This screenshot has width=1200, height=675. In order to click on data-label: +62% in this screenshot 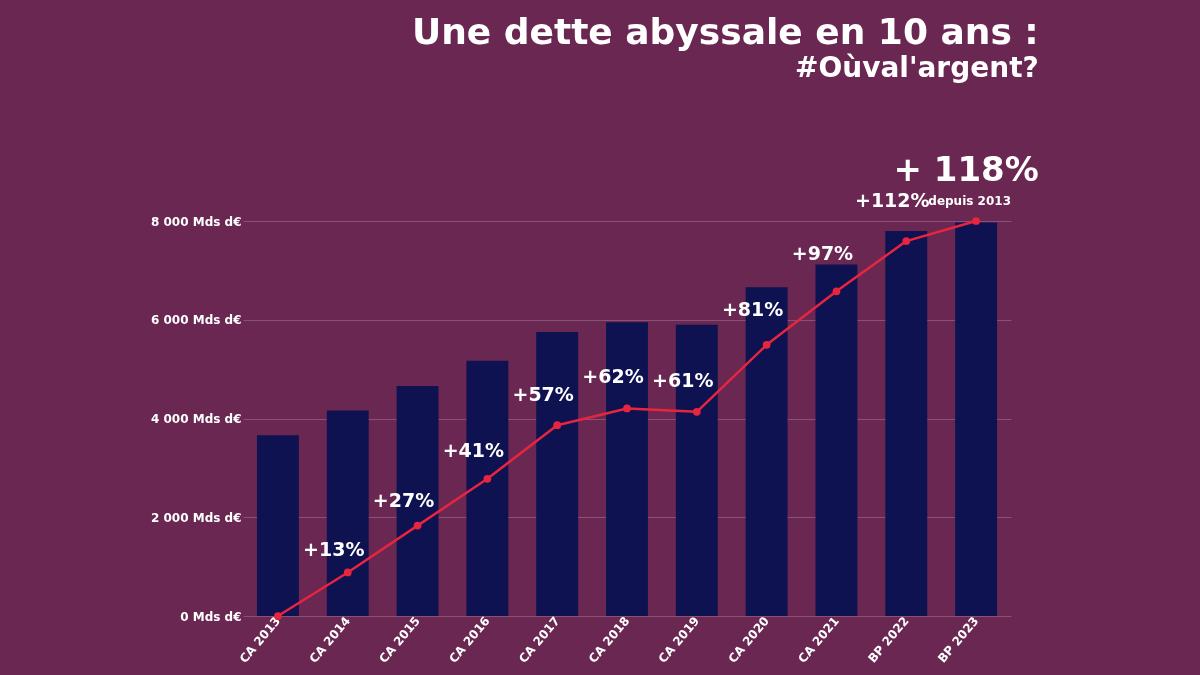, I will do `click(613, 376)`.